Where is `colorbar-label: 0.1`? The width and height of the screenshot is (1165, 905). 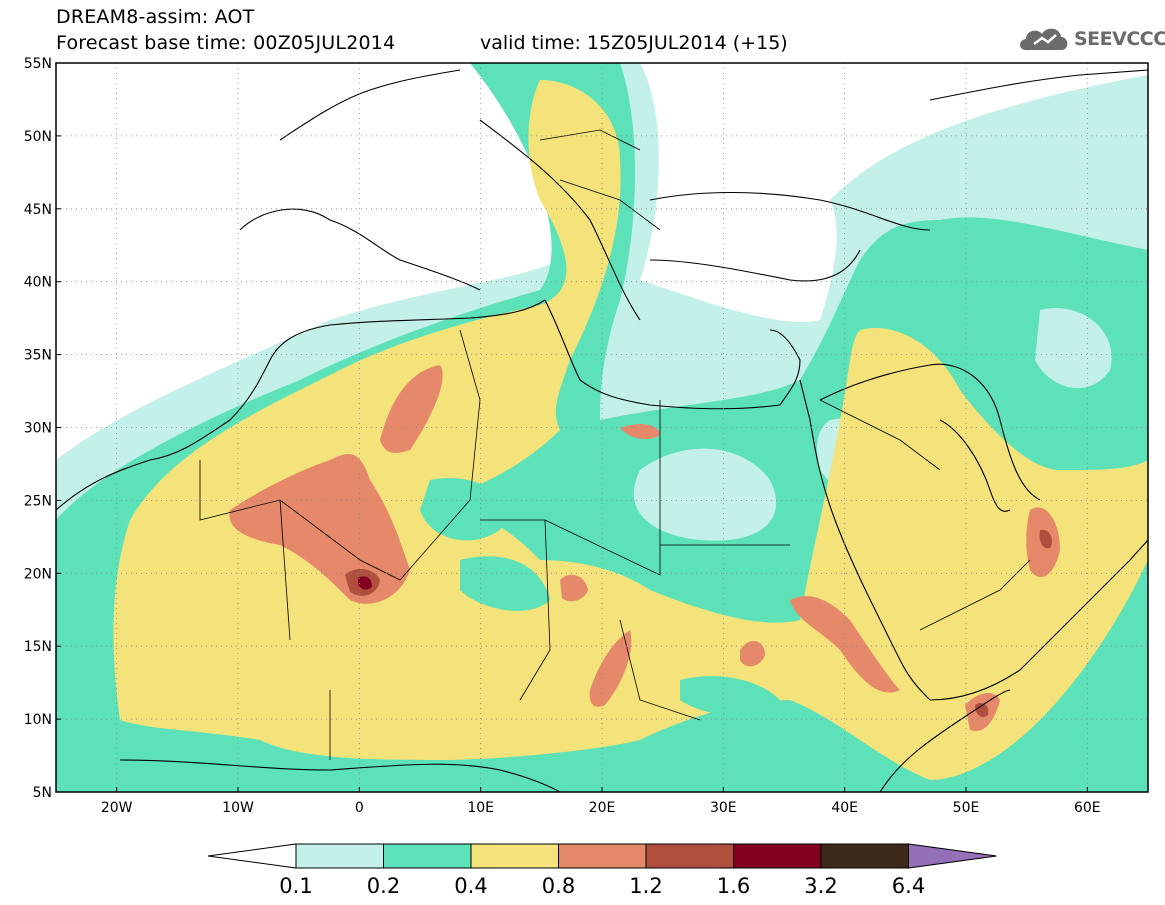
colorbar-label: 0.1 is located at coordinates (295, 886).